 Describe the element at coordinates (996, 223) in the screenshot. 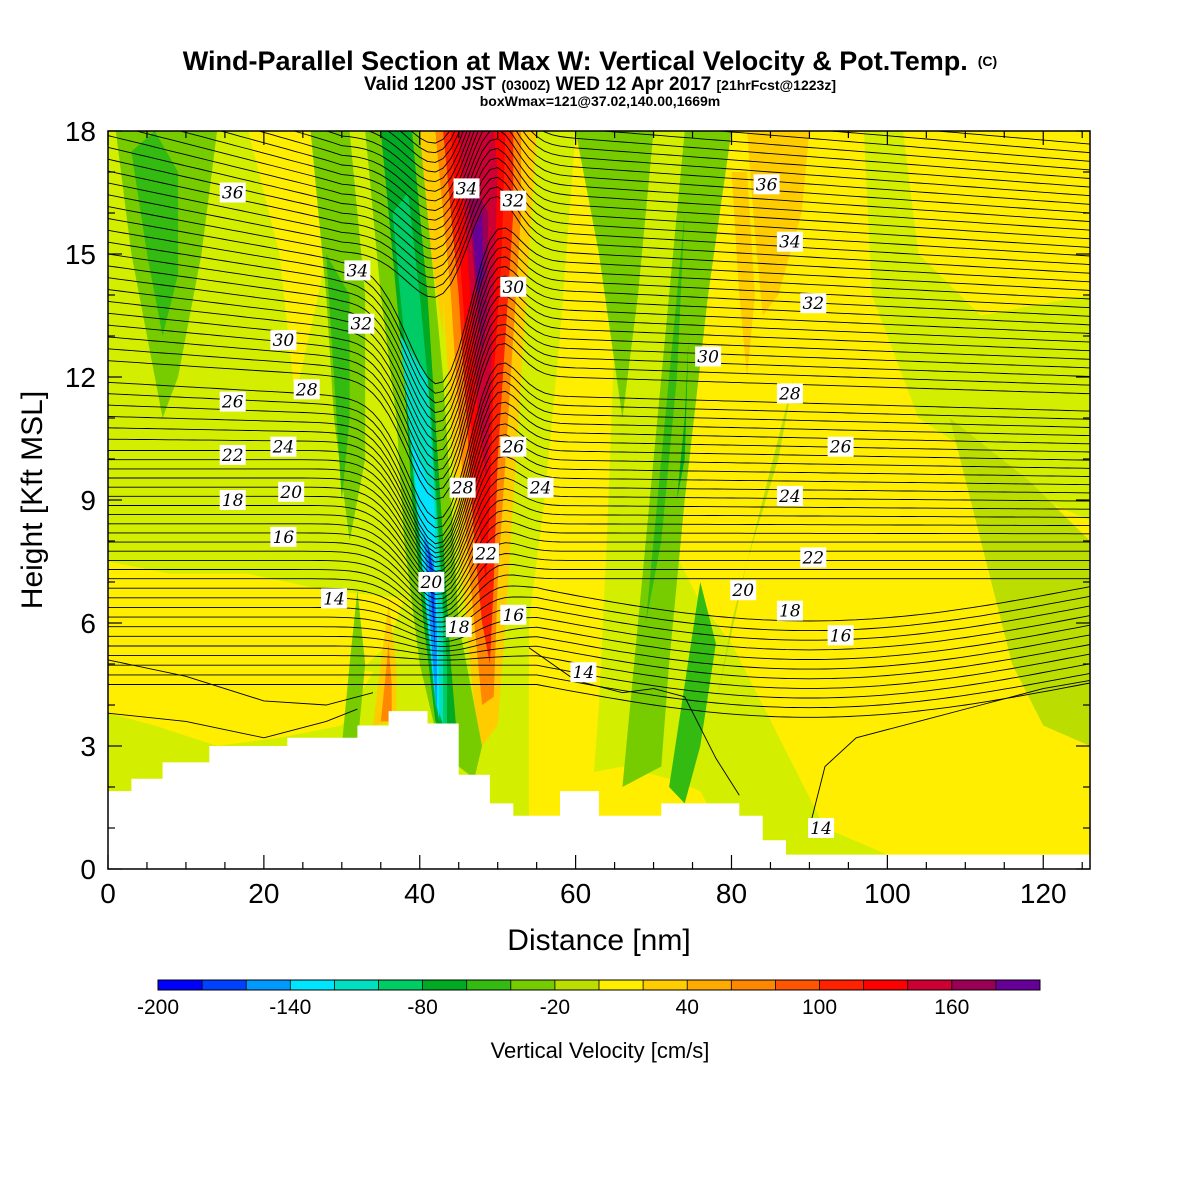

I see `field-yellow-far-right-top` at that location.